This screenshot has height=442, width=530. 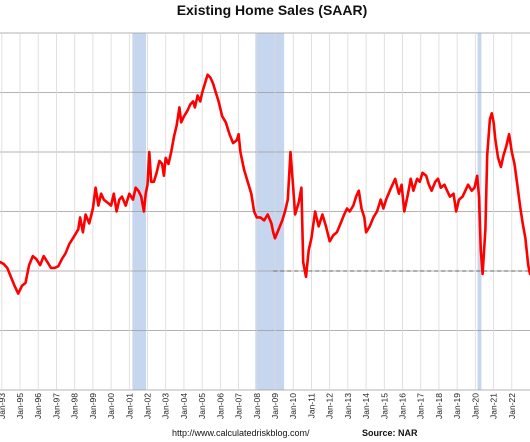 I want to click on chart-title: Existing Home Sales (SAAR), so click(x=272, y=10).